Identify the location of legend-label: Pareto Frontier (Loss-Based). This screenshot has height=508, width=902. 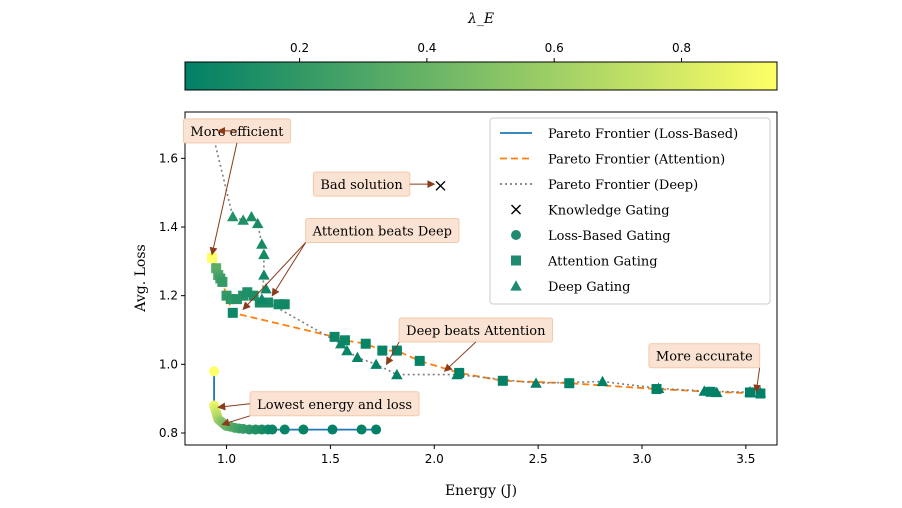
(643, 134).